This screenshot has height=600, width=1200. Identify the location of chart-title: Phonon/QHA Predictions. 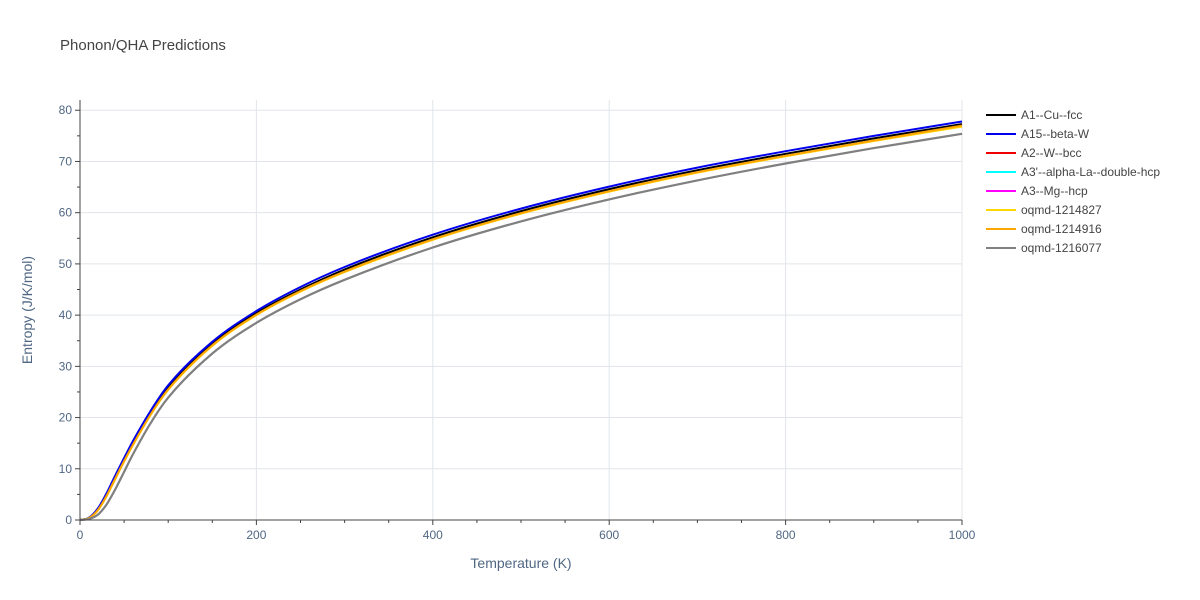
(143, 45).